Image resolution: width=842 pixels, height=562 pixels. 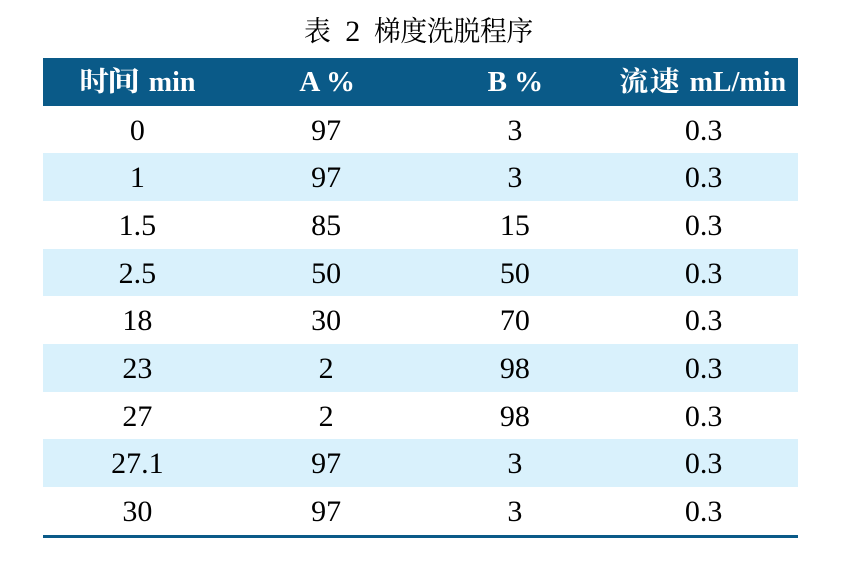 What do you see at coordinates (327, 82) in the screenshot?
I see `svg-text: A %` at bounding box center [327, 82].